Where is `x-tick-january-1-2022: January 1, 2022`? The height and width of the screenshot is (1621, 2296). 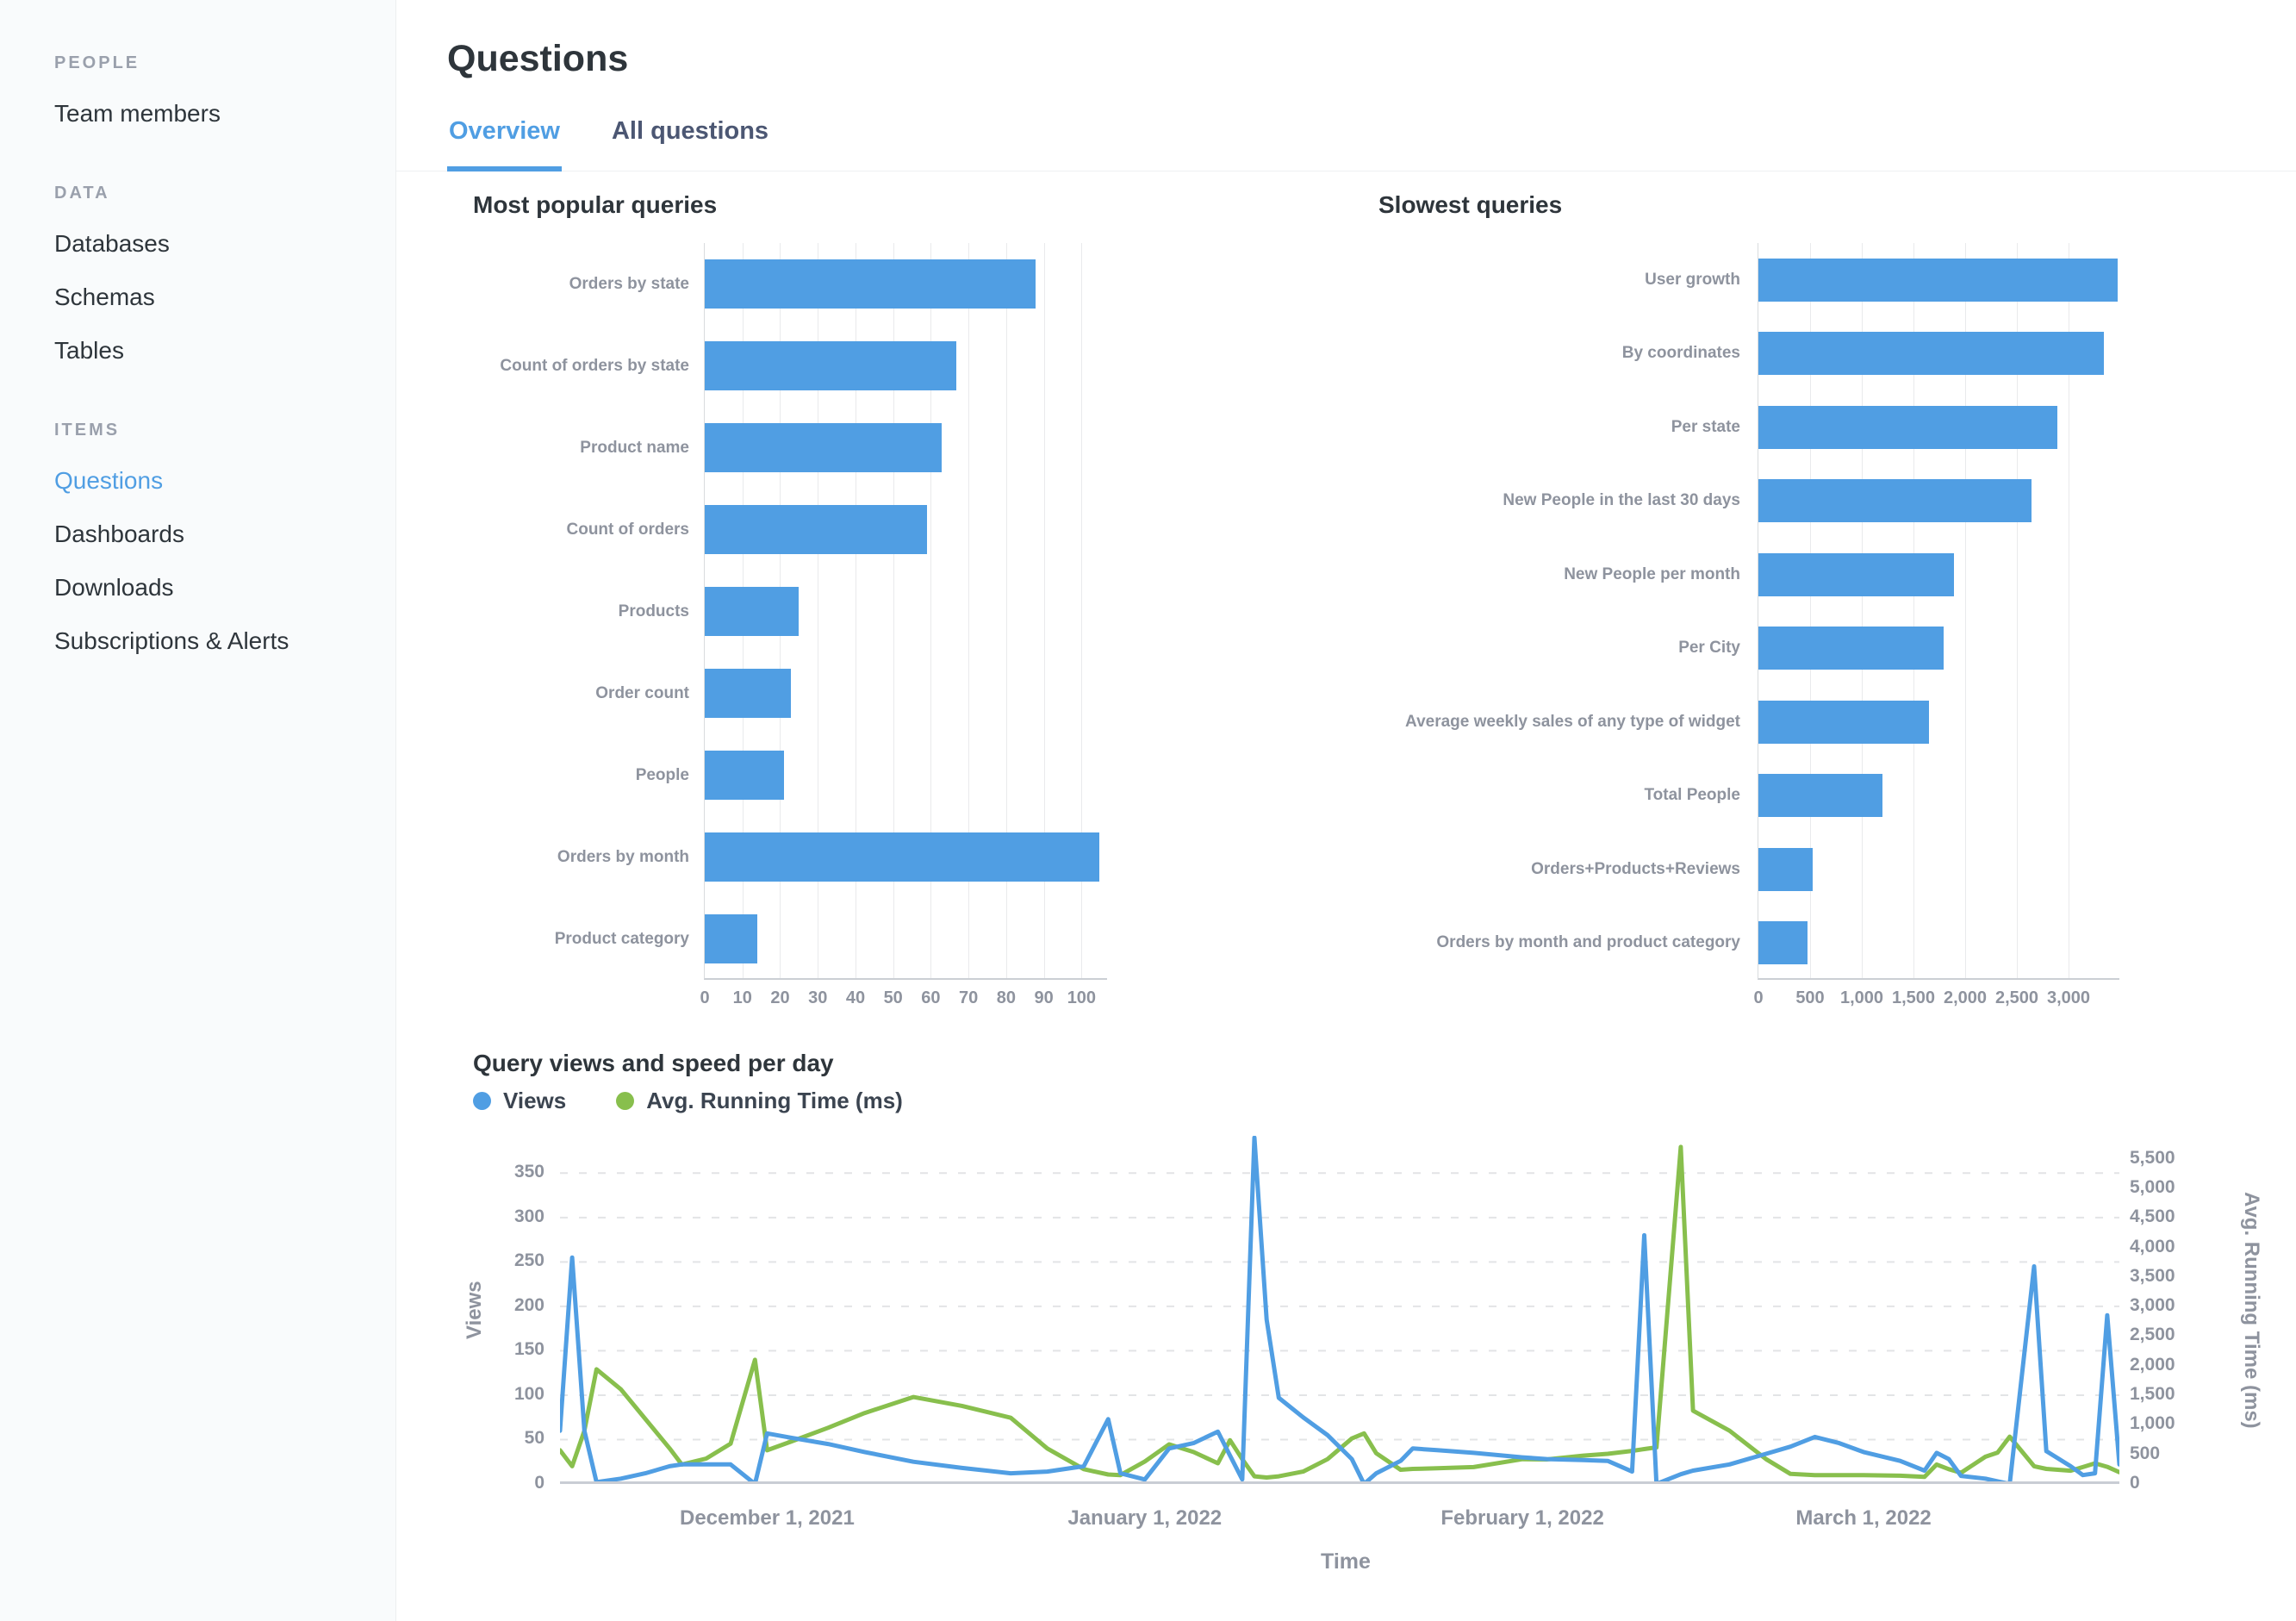 x-tick-january-1-2022: January 1, 2022 is located at coordinates (1145, 1518).